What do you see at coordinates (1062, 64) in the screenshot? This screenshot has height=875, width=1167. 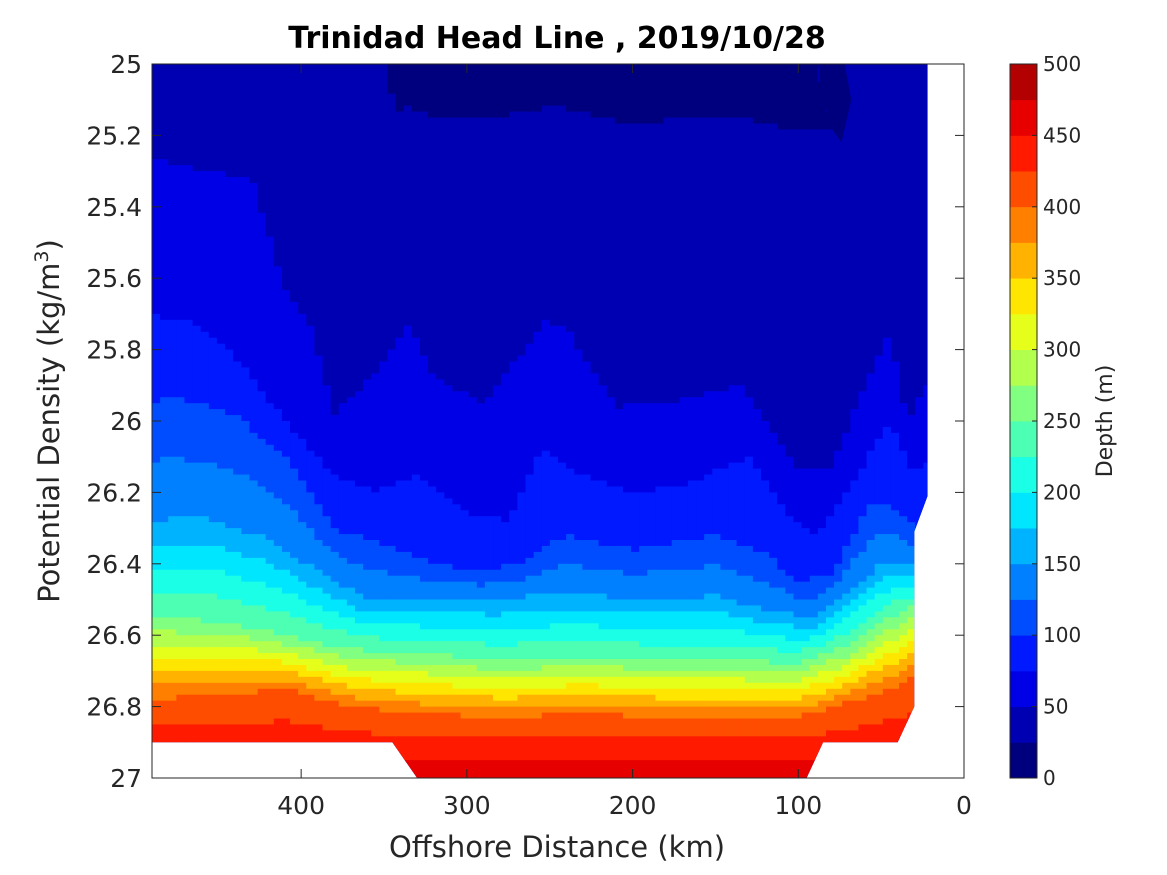 I see `colorbar-tick-label: 500` at bounding box center [1062, 64].